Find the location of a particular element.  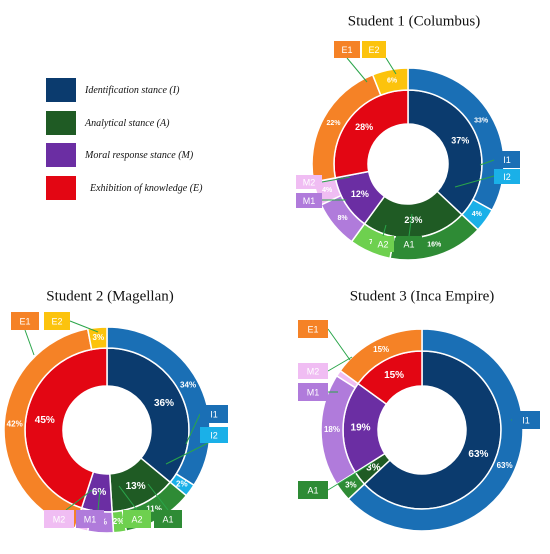

outer-label-E2: 6% is located at coordinates (392, 80).